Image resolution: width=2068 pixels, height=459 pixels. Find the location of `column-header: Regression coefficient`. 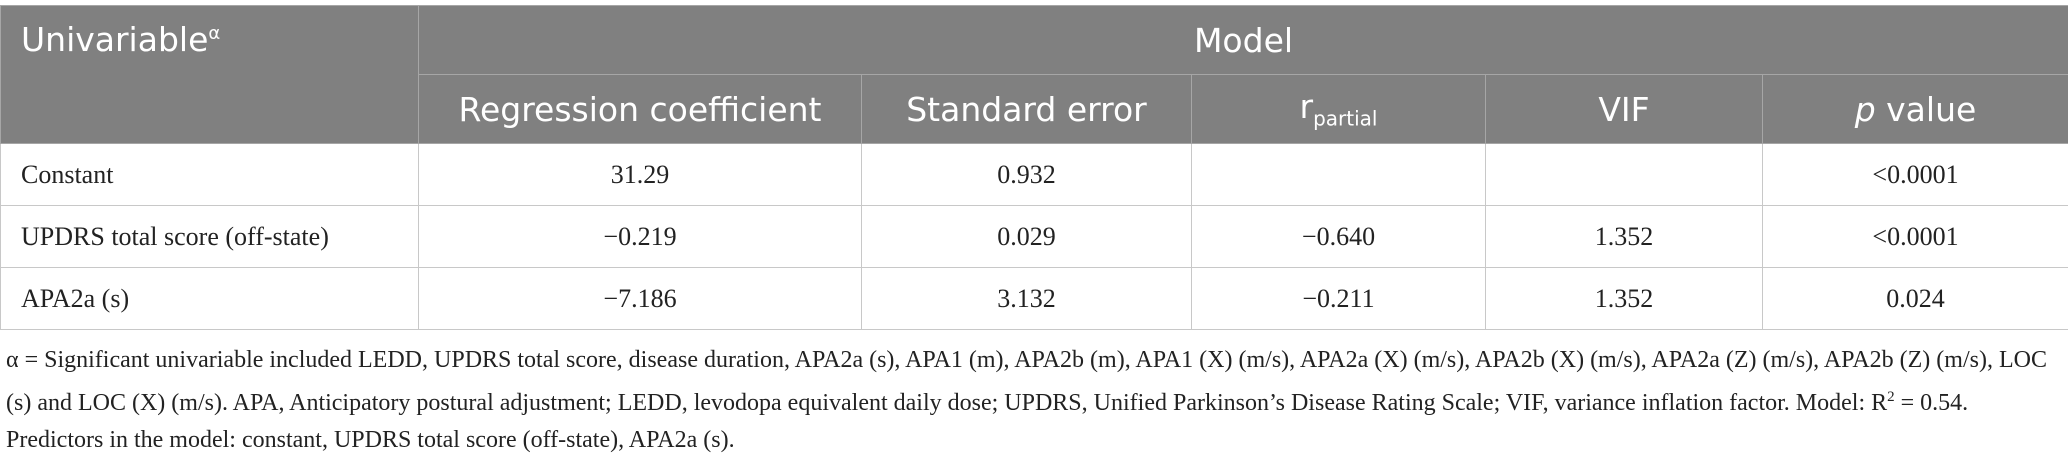

column-header: Regression coefficient is located at coordinates (640, 109).